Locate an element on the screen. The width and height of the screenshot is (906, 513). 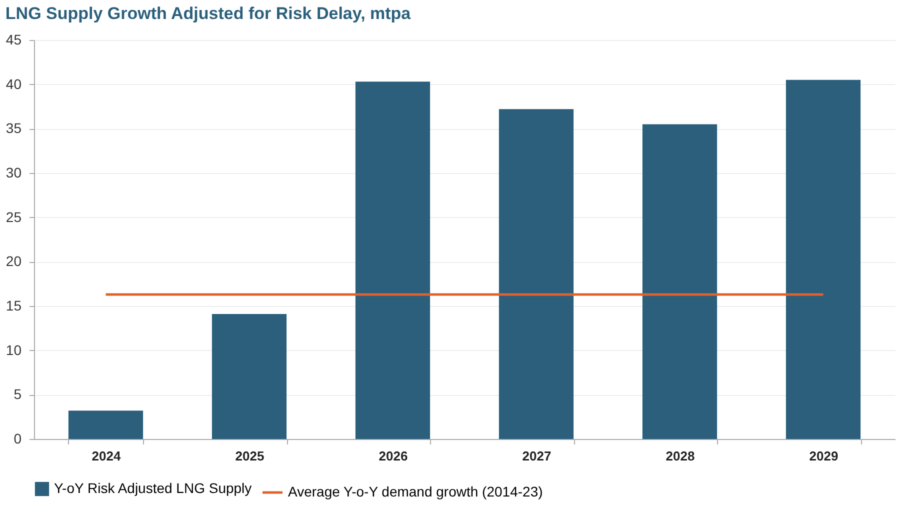
y-tick-label: 35 is located at coordinates (14, 128).